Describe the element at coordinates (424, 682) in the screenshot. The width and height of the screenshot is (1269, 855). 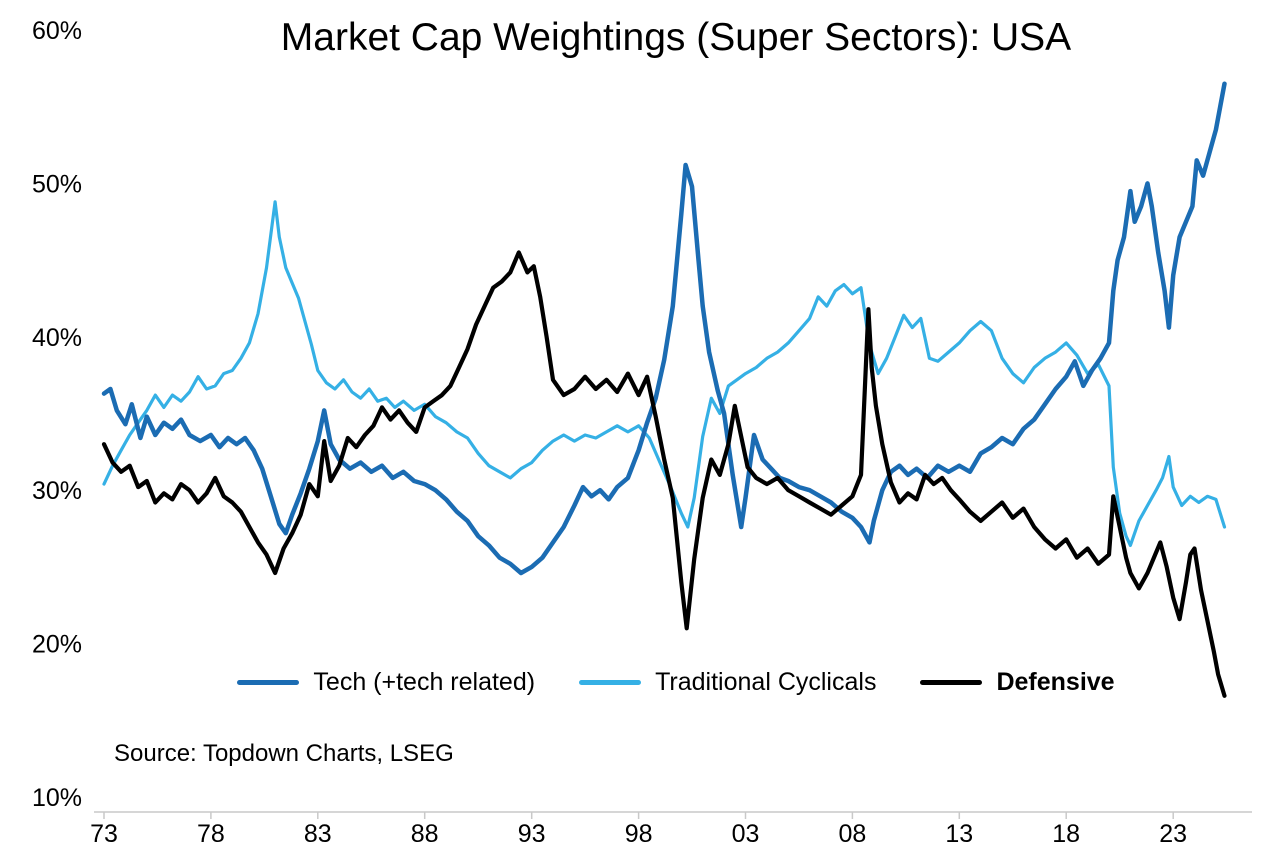
I see `legend-label-tech: Tech (+tech related)` at that location.